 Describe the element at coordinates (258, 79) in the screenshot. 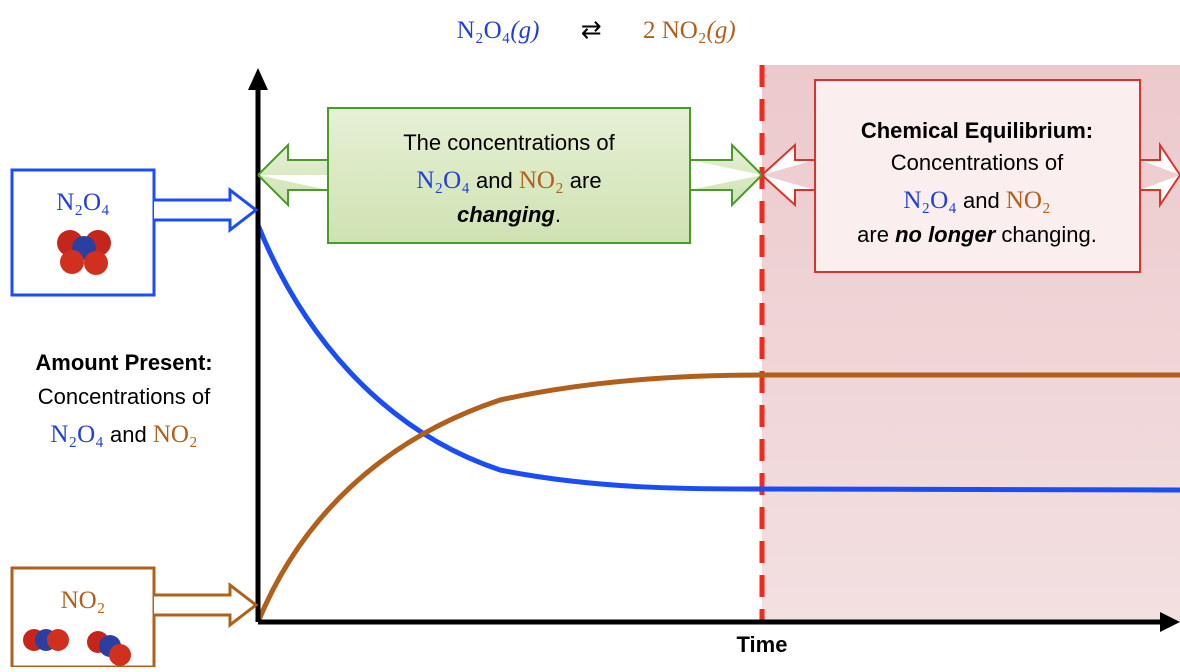

I see `y-arrow` at that location.